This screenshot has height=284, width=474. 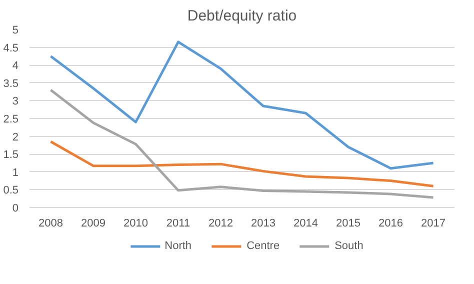 What do you see at coordinates (15, 208) in the screenshot?
I see `y-tick-label: 0` at bounding box center [15, 208].